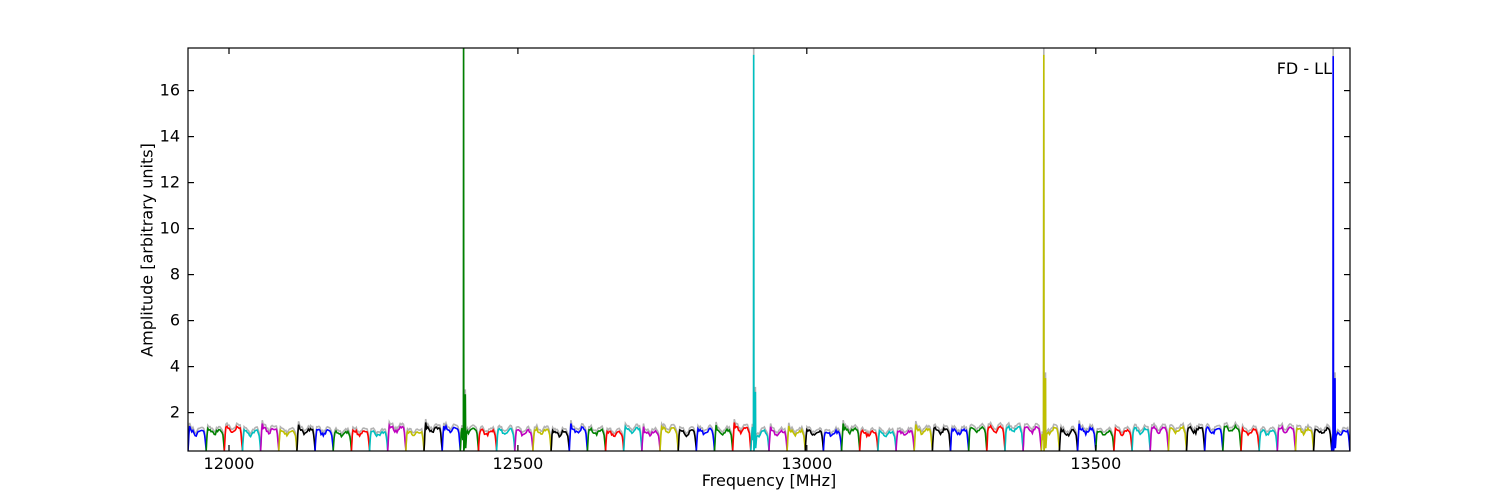 Image resolution: width=1500 pixels, height=500 pixels. What do you see at coordinates (517, 463) in the screenshot?
I see `x-tick-label: 12500` at bounding box center [517, 463].